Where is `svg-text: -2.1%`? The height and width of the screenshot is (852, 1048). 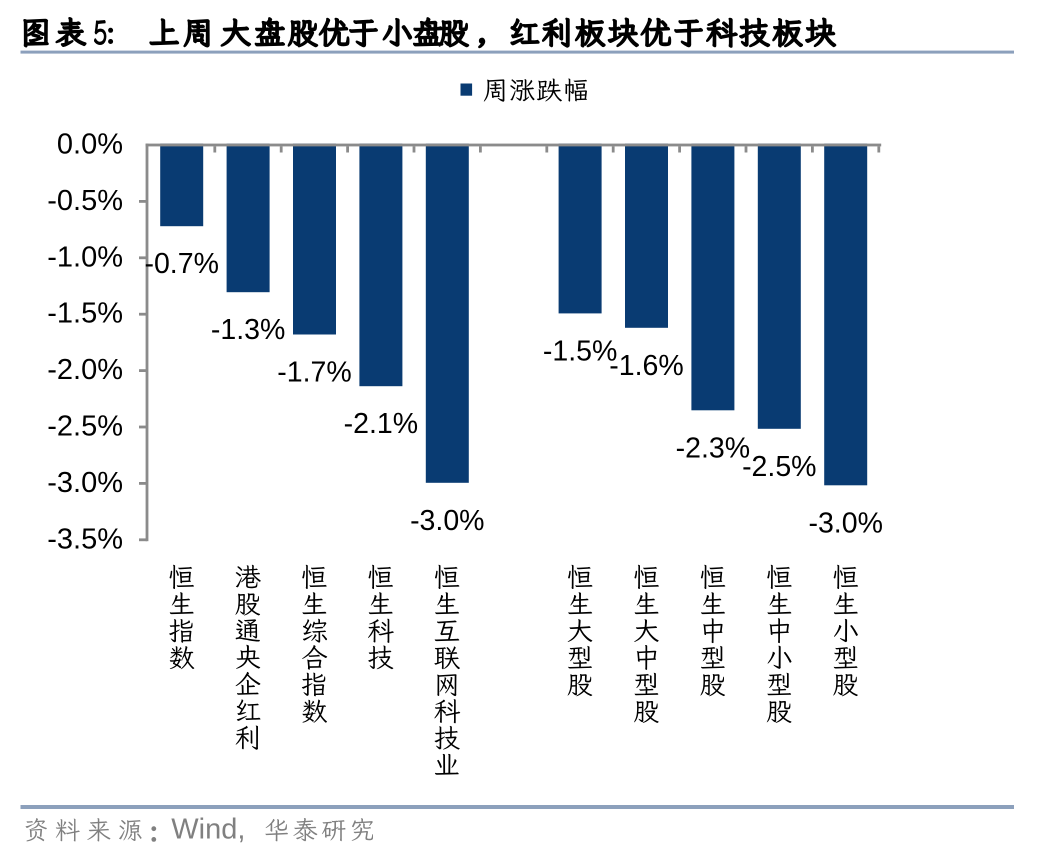 svg-text: -2.1% is located at coordinates (381, 424).